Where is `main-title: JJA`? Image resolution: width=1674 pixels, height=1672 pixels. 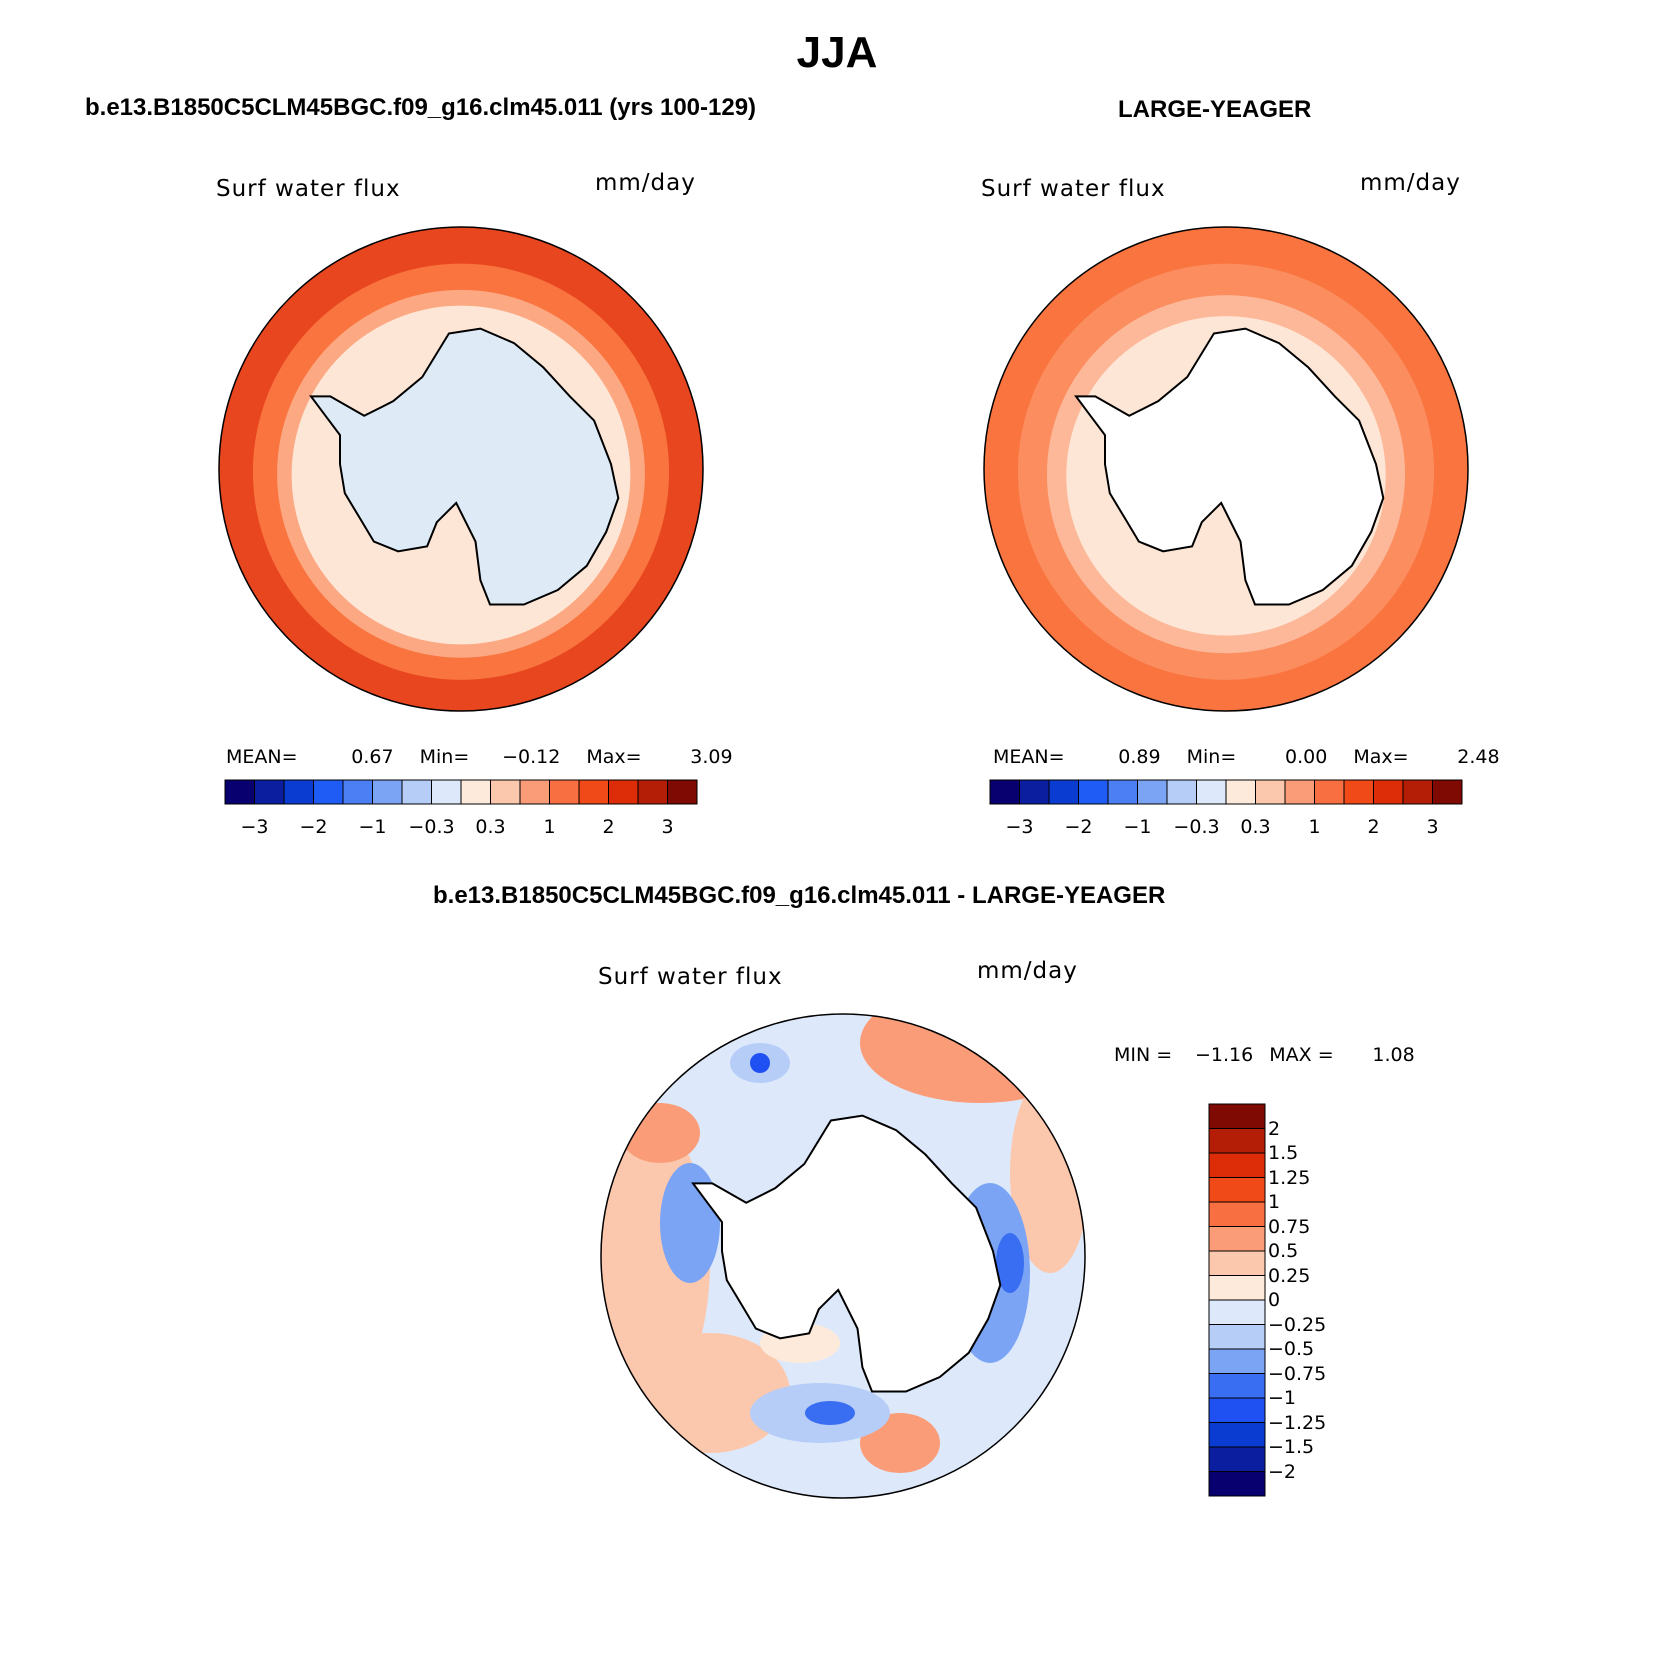 main-title: JJA is located at coordinates (837, 52).